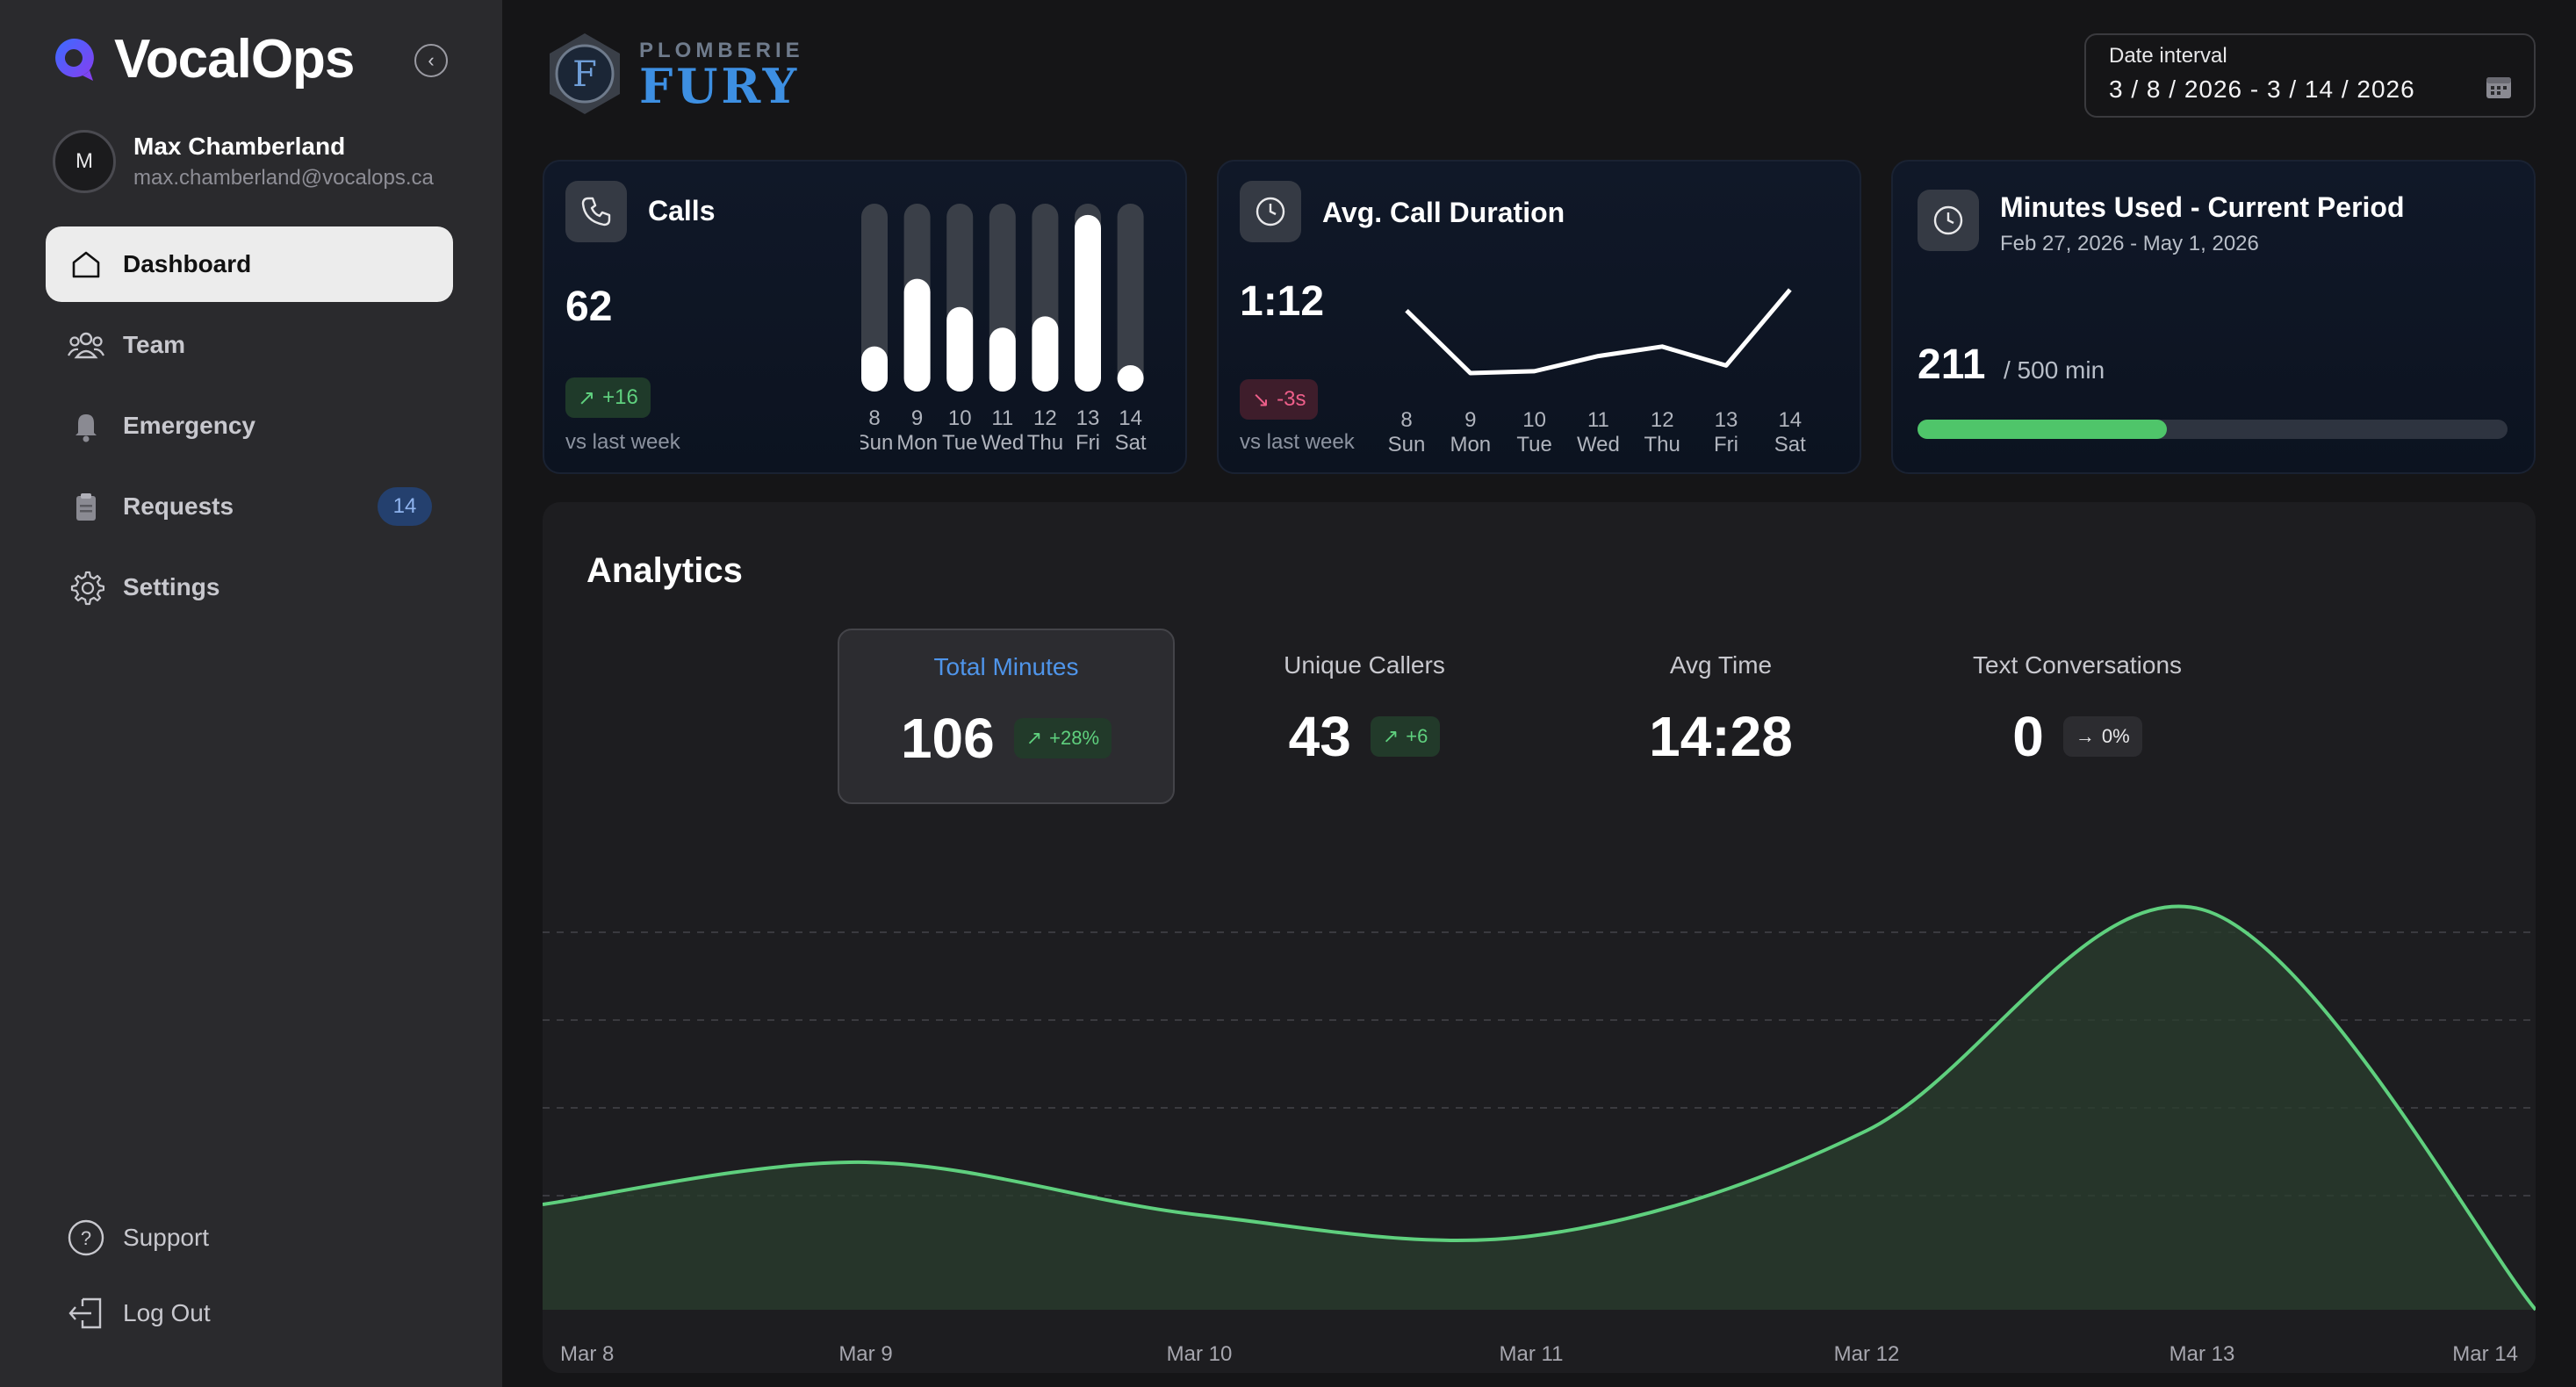  I want to click on calls-sub: vs last week, so click(622, 442).